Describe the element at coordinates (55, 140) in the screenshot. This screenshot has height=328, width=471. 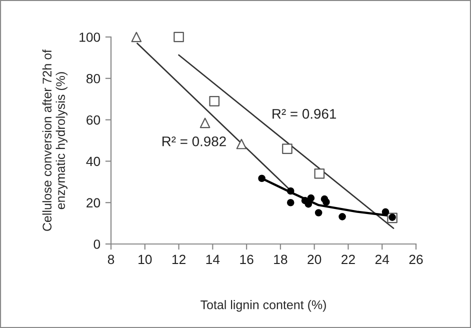
I see `y-axis-title: Cellulose conversion after 72h of enzymatic hydrolysis (%)` at that location.